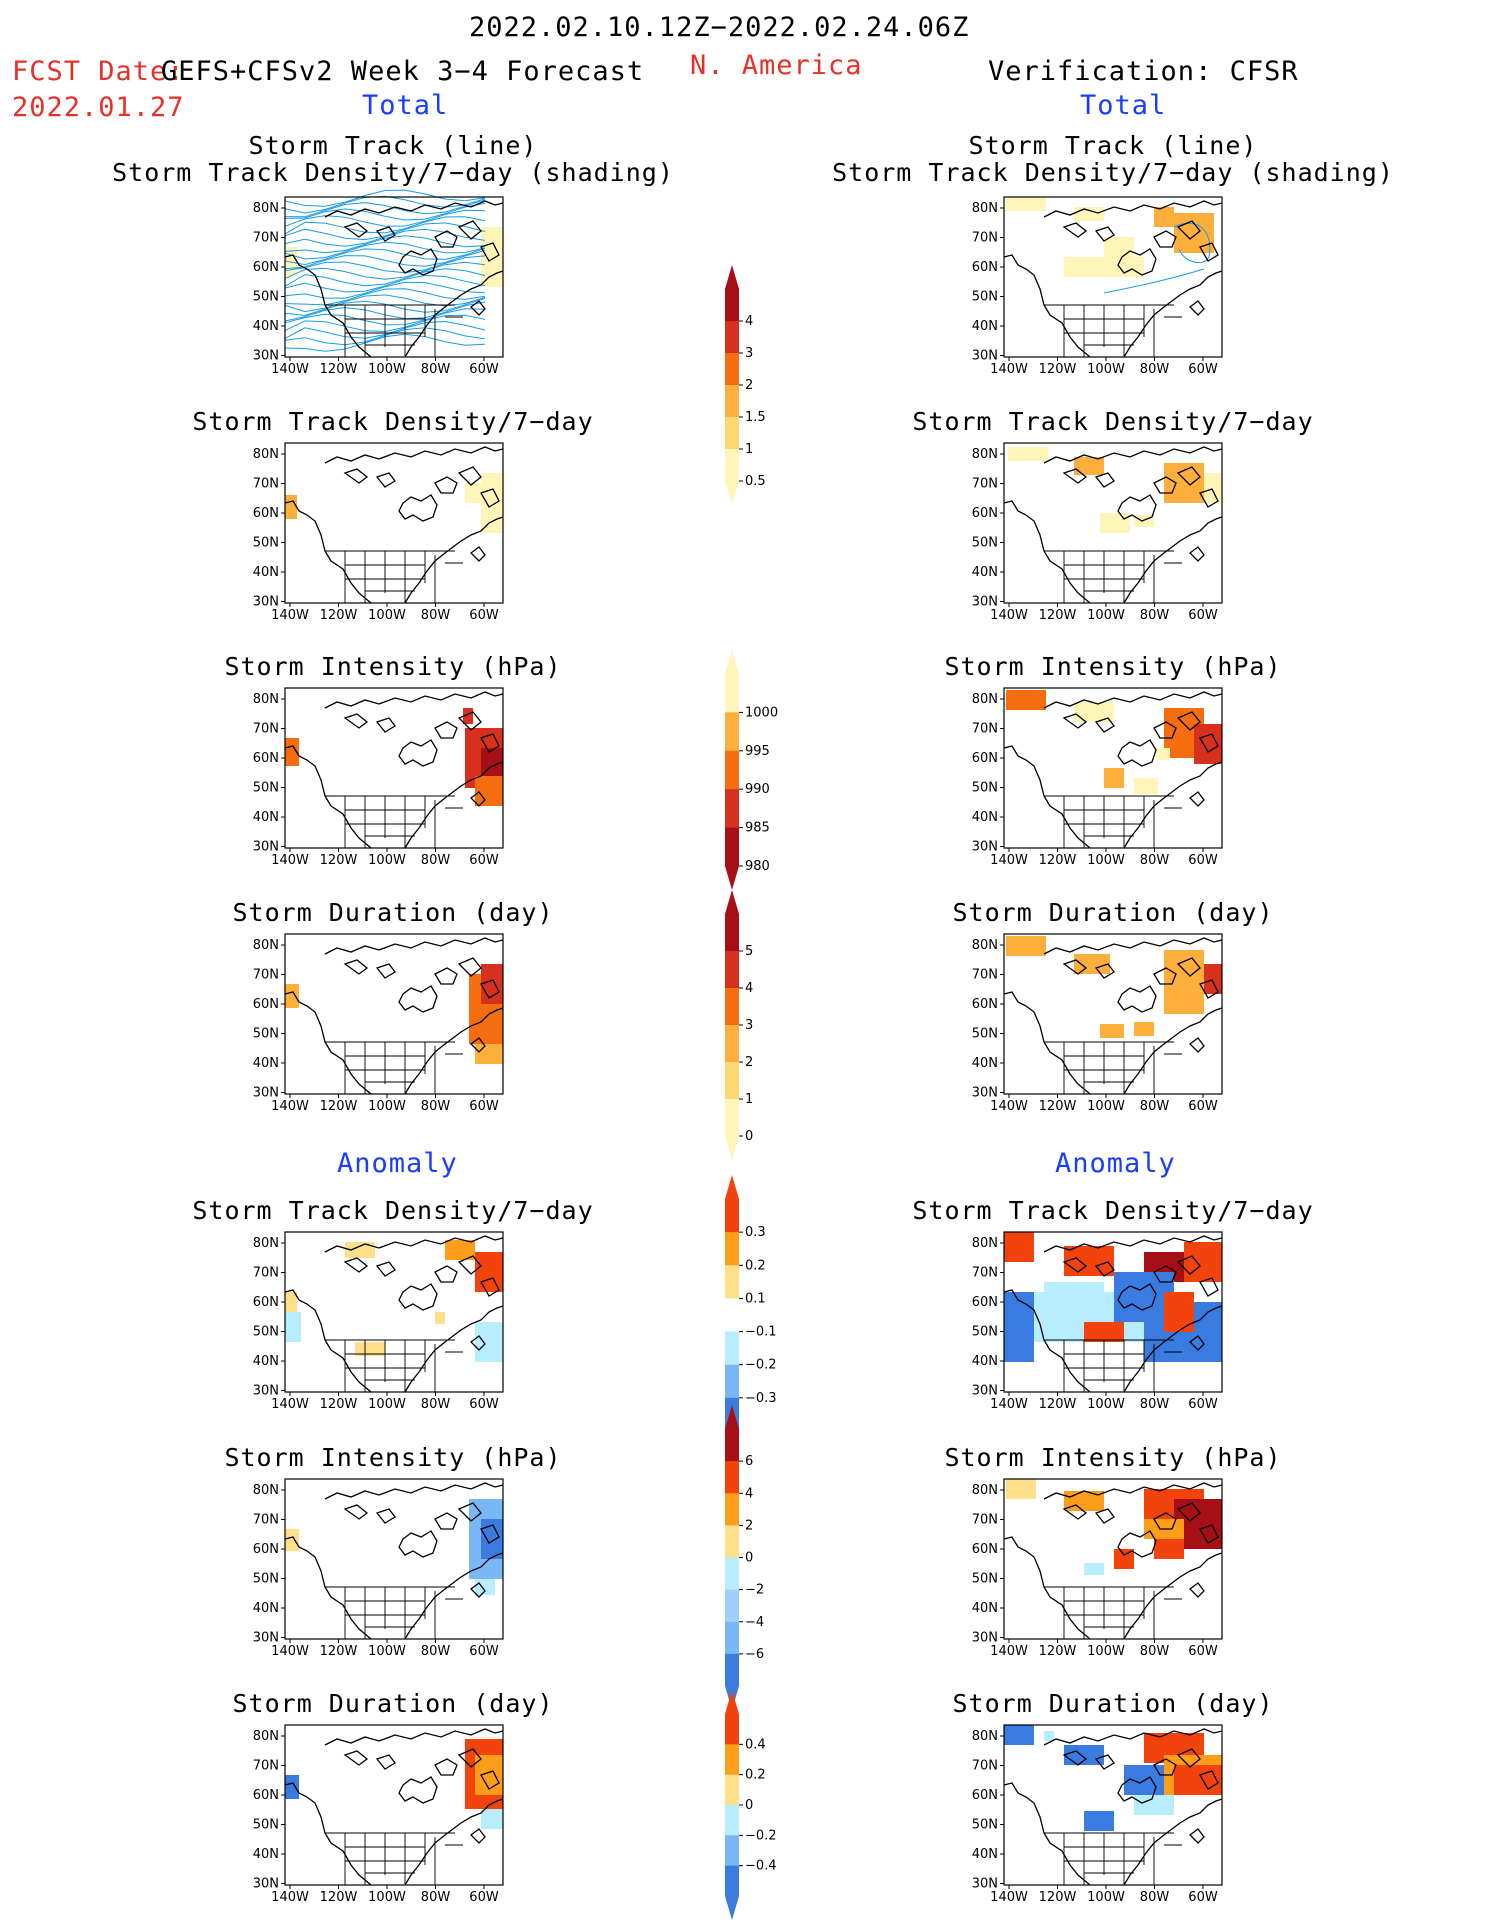 The width and height of the screenshot is (1487, 1925). I want to click on colorbar-intensity-total: 1000 995 990 985 980, so click(755, 770).